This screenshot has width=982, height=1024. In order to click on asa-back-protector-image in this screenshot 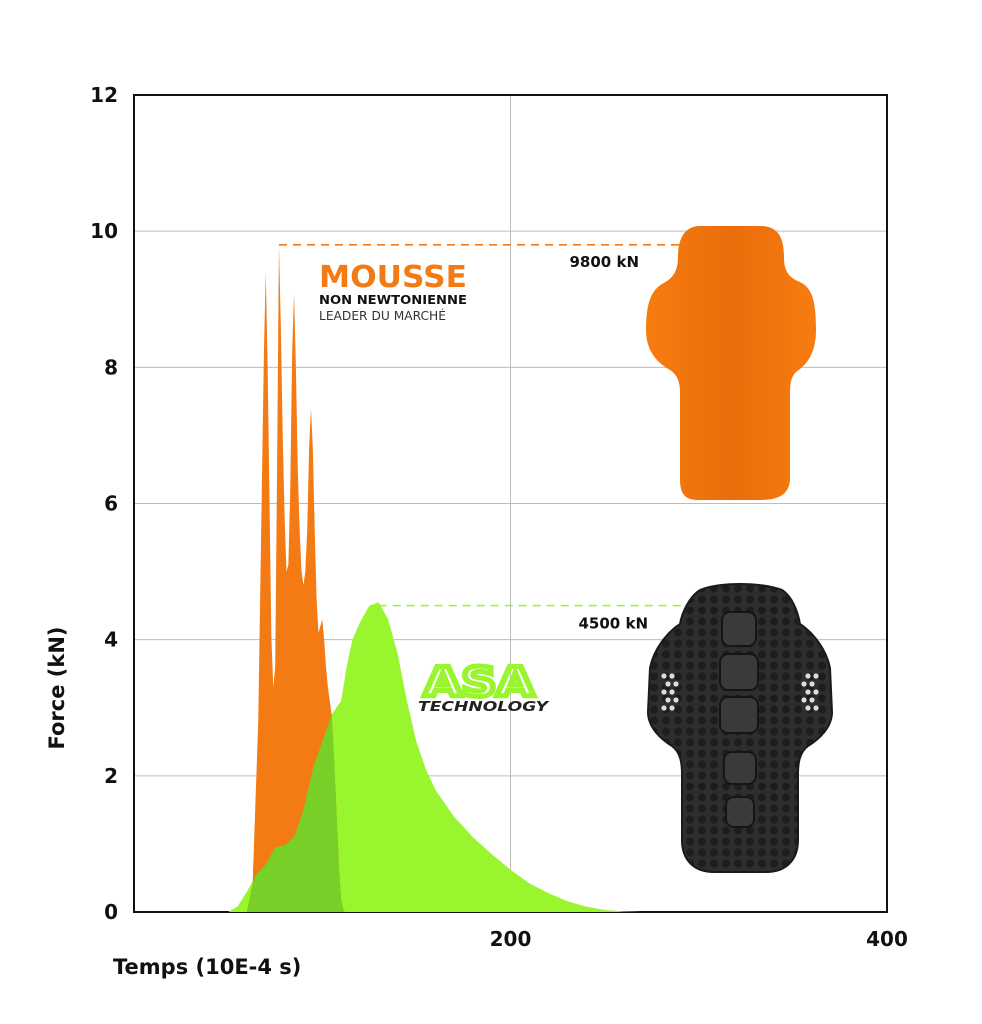, I will do `click(740, 728)`.